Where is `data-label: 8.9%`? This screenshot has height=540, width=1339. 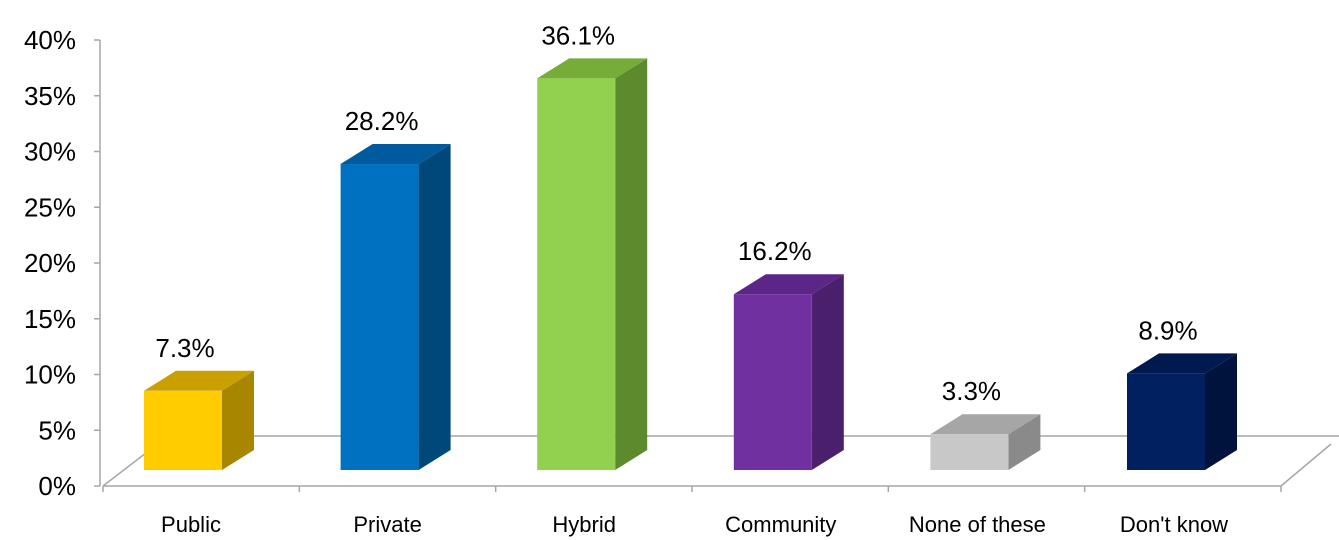 data-label: 8.9% is located at coordinates (1167, 330).